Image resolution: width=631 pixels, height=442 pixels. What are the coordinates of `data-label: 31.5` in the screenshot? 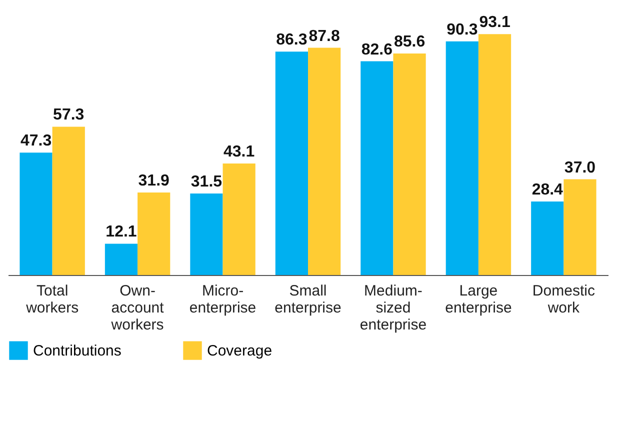 It's located at (206, 181).